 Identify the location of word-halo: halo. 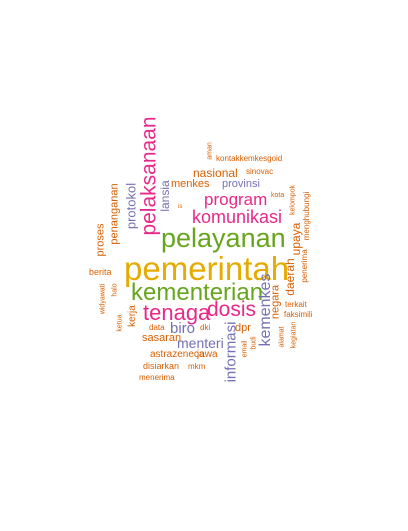
(115, 290).